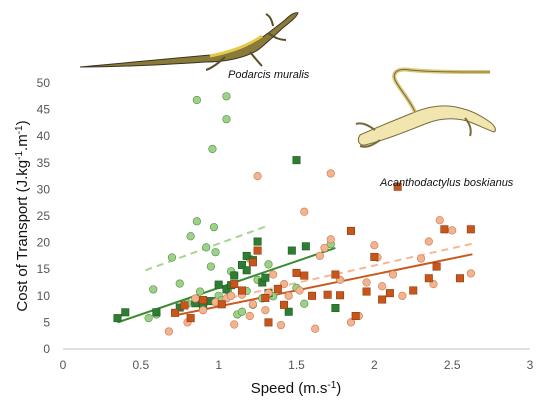 This screenshot has height=401, width=555. I want to click on x-tick-label: 1, so click(218, 365).